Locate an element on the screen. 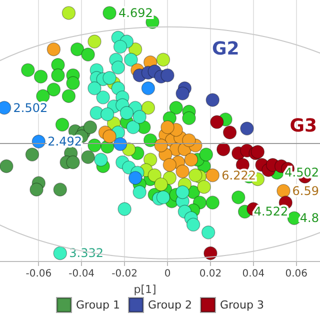 This screenshot has height=320, width=320. annotation: G2 is located at coordinates (226, 49).